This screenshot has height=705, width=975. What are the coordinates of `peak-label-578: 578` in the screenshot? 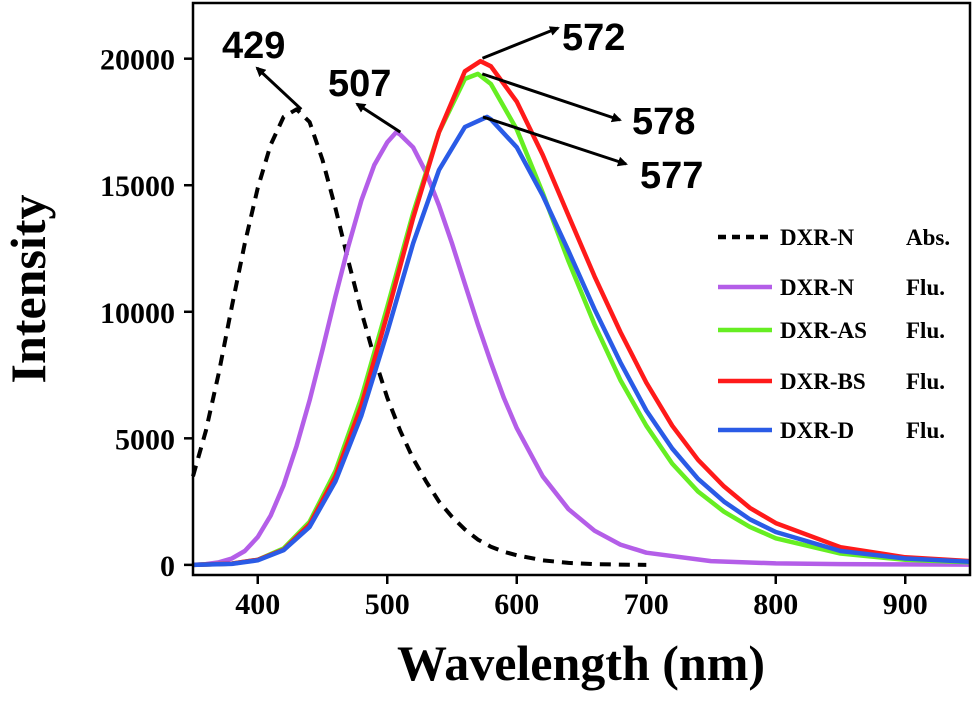 It's located at (663, 122).